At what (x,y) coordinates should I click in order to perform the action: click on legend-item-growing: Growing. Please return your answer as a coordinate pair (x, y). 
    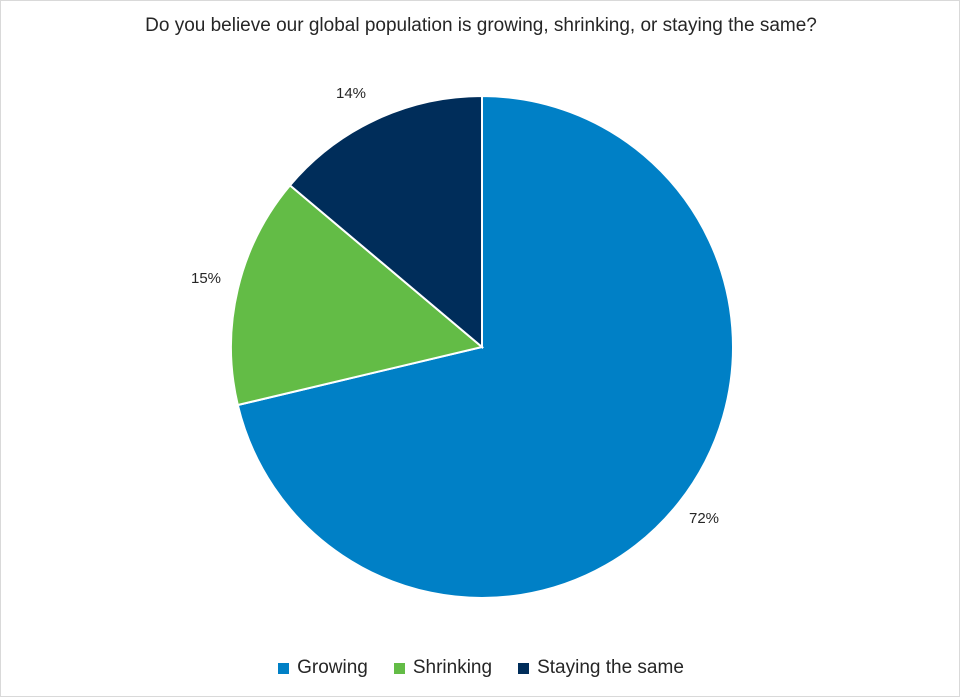
    Looking at the image, I should click on (323, 668).